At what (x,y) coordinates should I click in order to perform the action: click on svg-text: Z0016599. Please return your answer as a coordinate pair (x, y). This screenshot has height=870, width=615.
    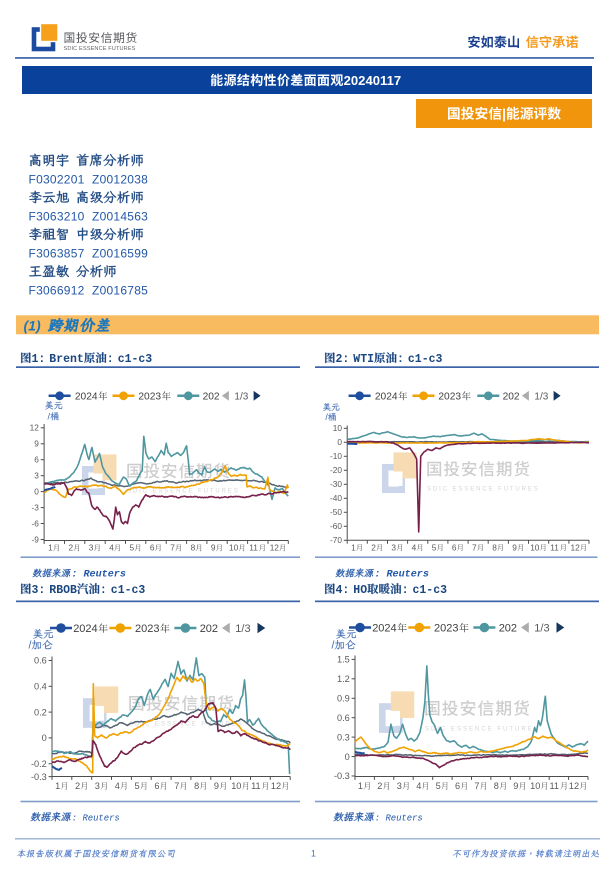
    Looking at the image, I should click on (120, 253).